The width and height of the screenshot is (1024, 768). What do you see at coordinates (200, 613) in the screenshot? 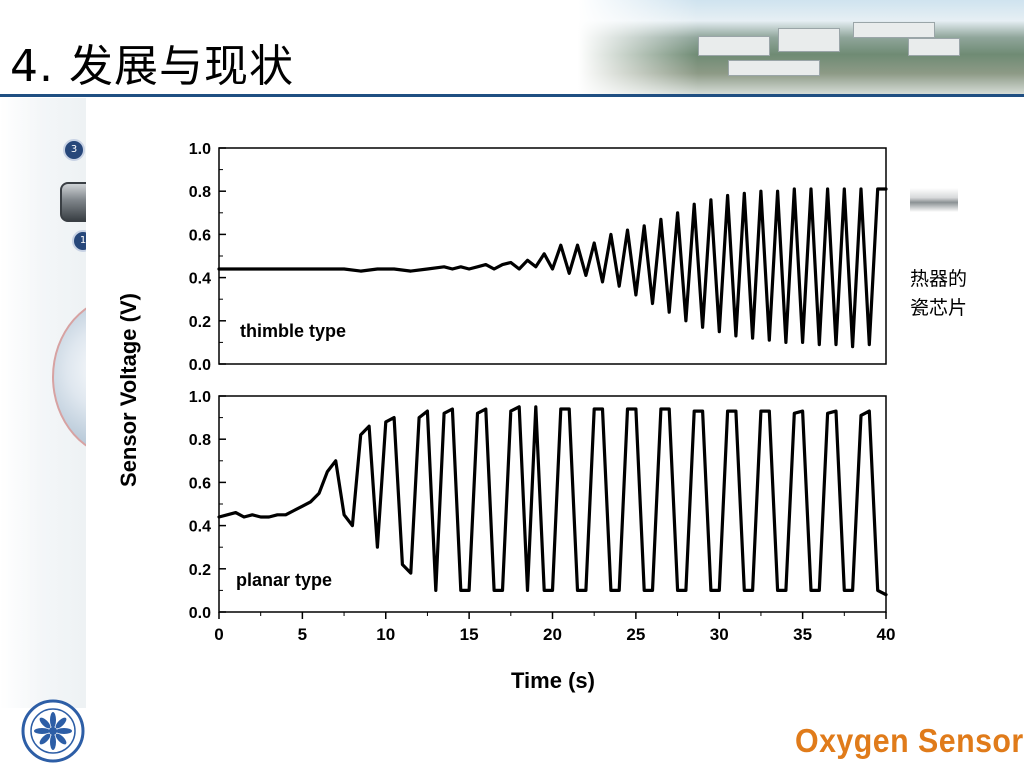
I see `planar-ytick-label-0: 0.0` at bounding box center [200, 613].